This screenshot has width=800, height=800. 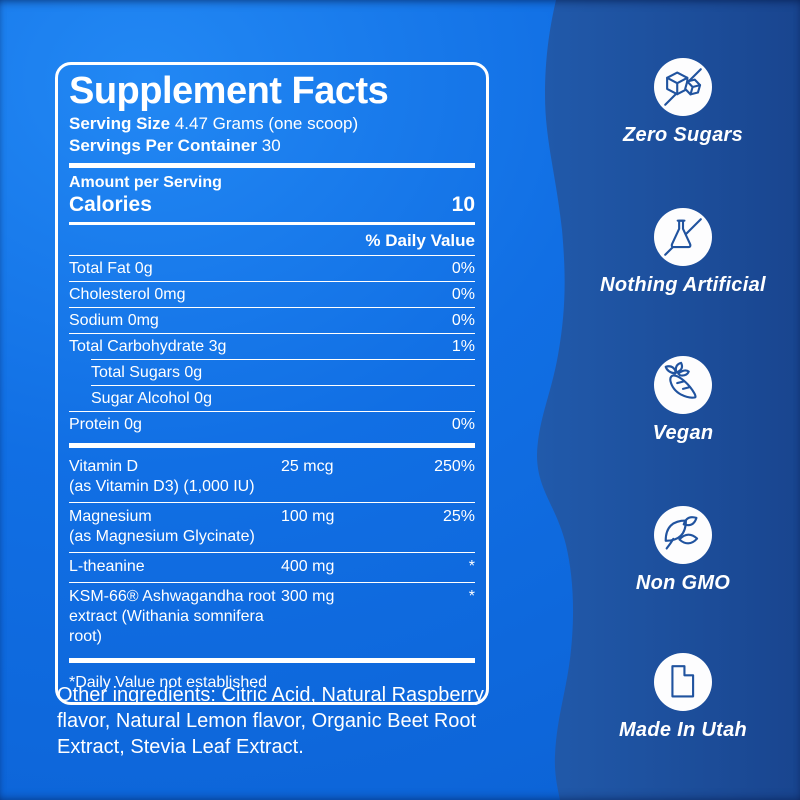 I want to click on serving-size-line: Serving Size 4.47 Grams (one scoop), so click(x=272, y=124).